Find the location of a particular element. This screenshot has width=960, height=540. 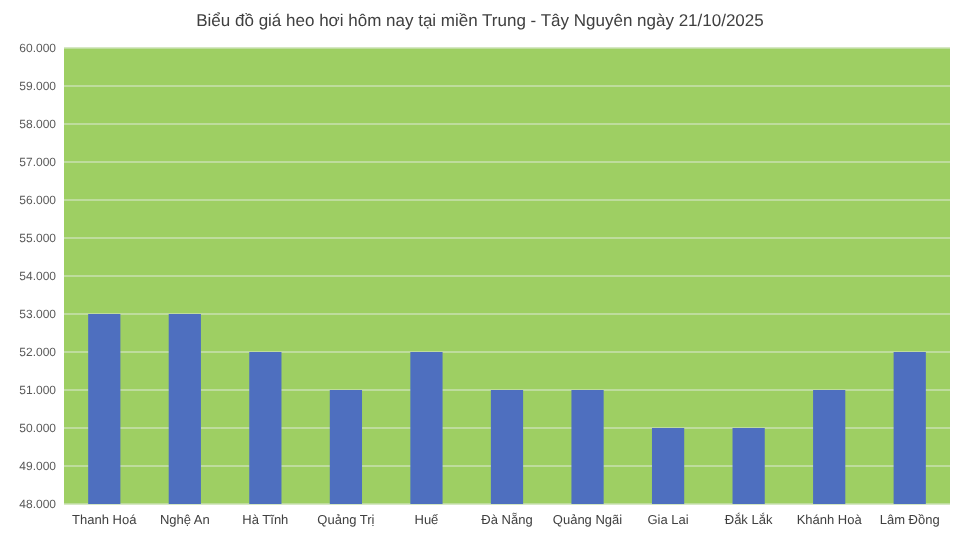

chart-title: Biểu đồ giá heo hơi hôm nay tại miền Trung - Tây Nguyên ngày 21/10/2025 is located at coordinates (480, 20).